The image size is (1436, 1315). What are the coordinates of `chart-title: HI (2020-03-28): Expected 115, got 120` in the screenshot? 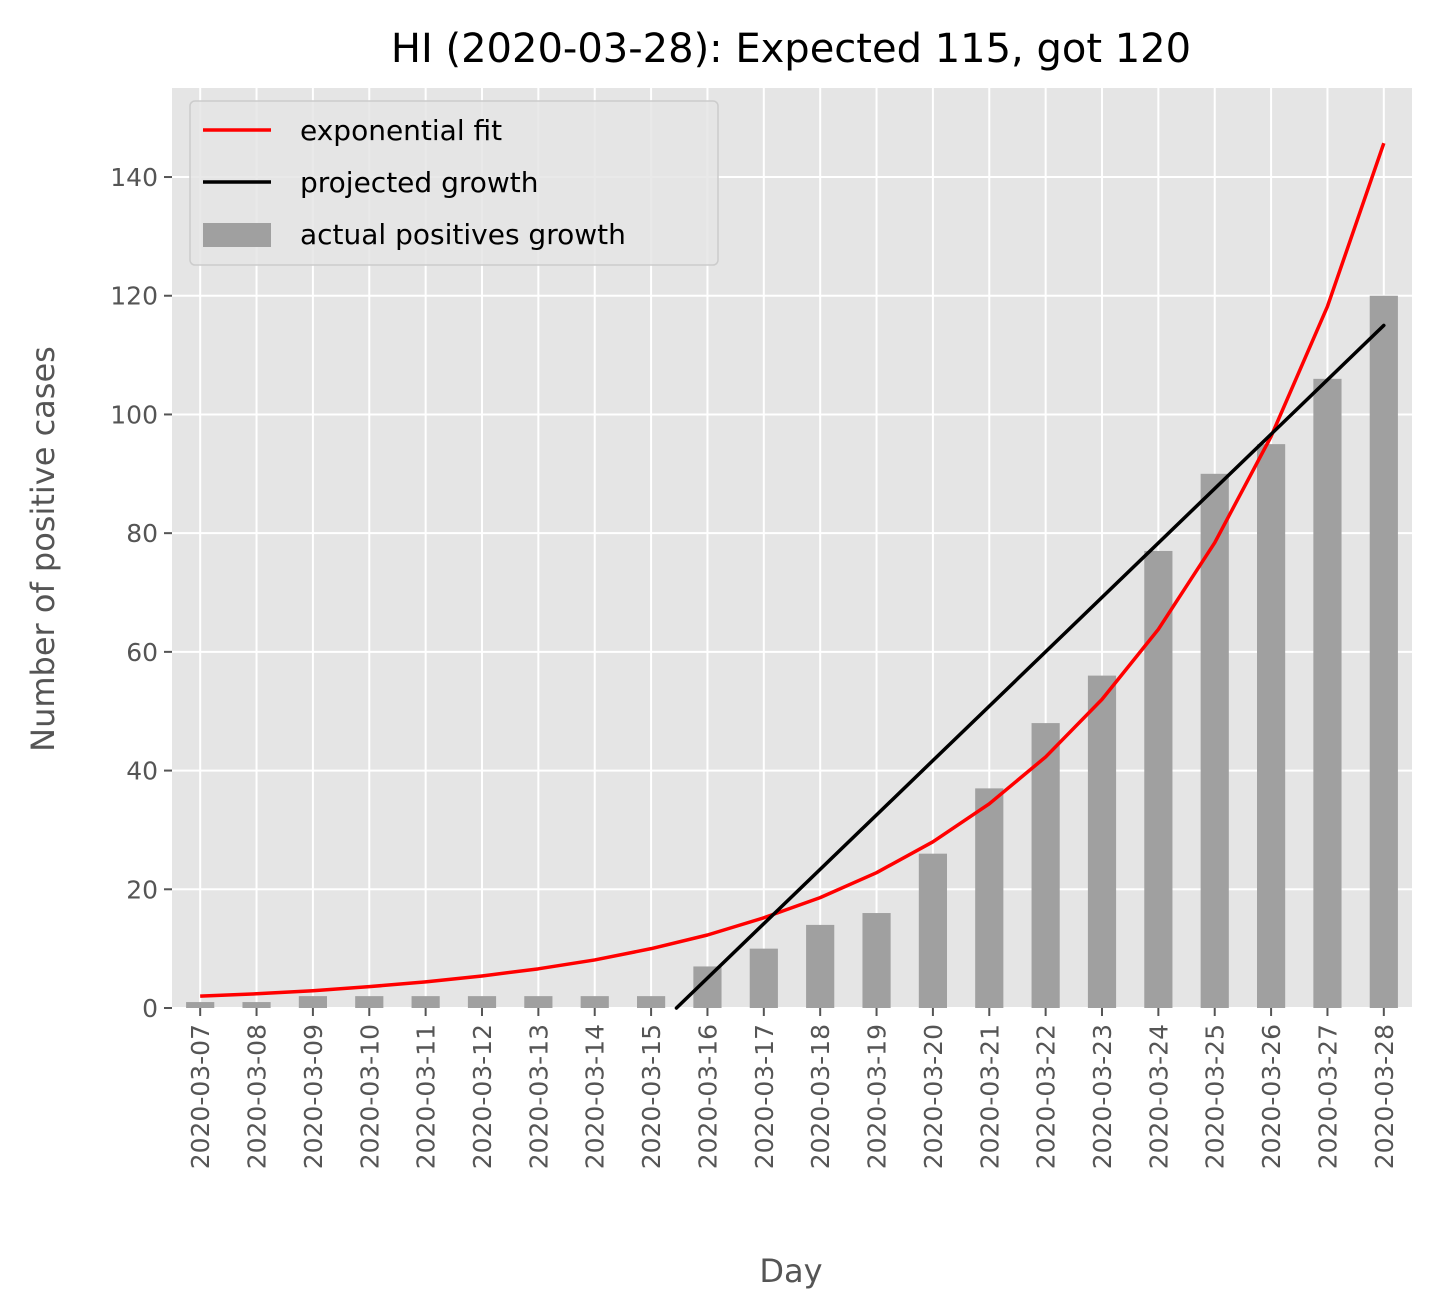 It's located at (791, 49).